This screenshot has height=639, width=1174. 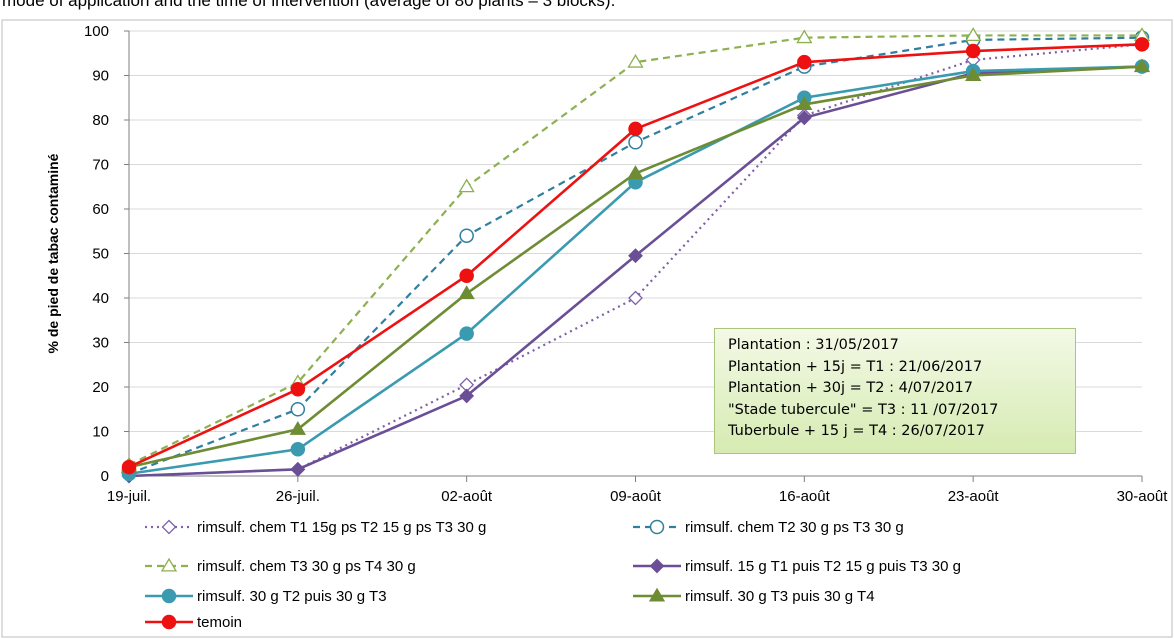 What do you see at coordinates (1143, 496) in the screenshot?
I see `x-tick-label: 30-août` at bounding box center [1143, 496].